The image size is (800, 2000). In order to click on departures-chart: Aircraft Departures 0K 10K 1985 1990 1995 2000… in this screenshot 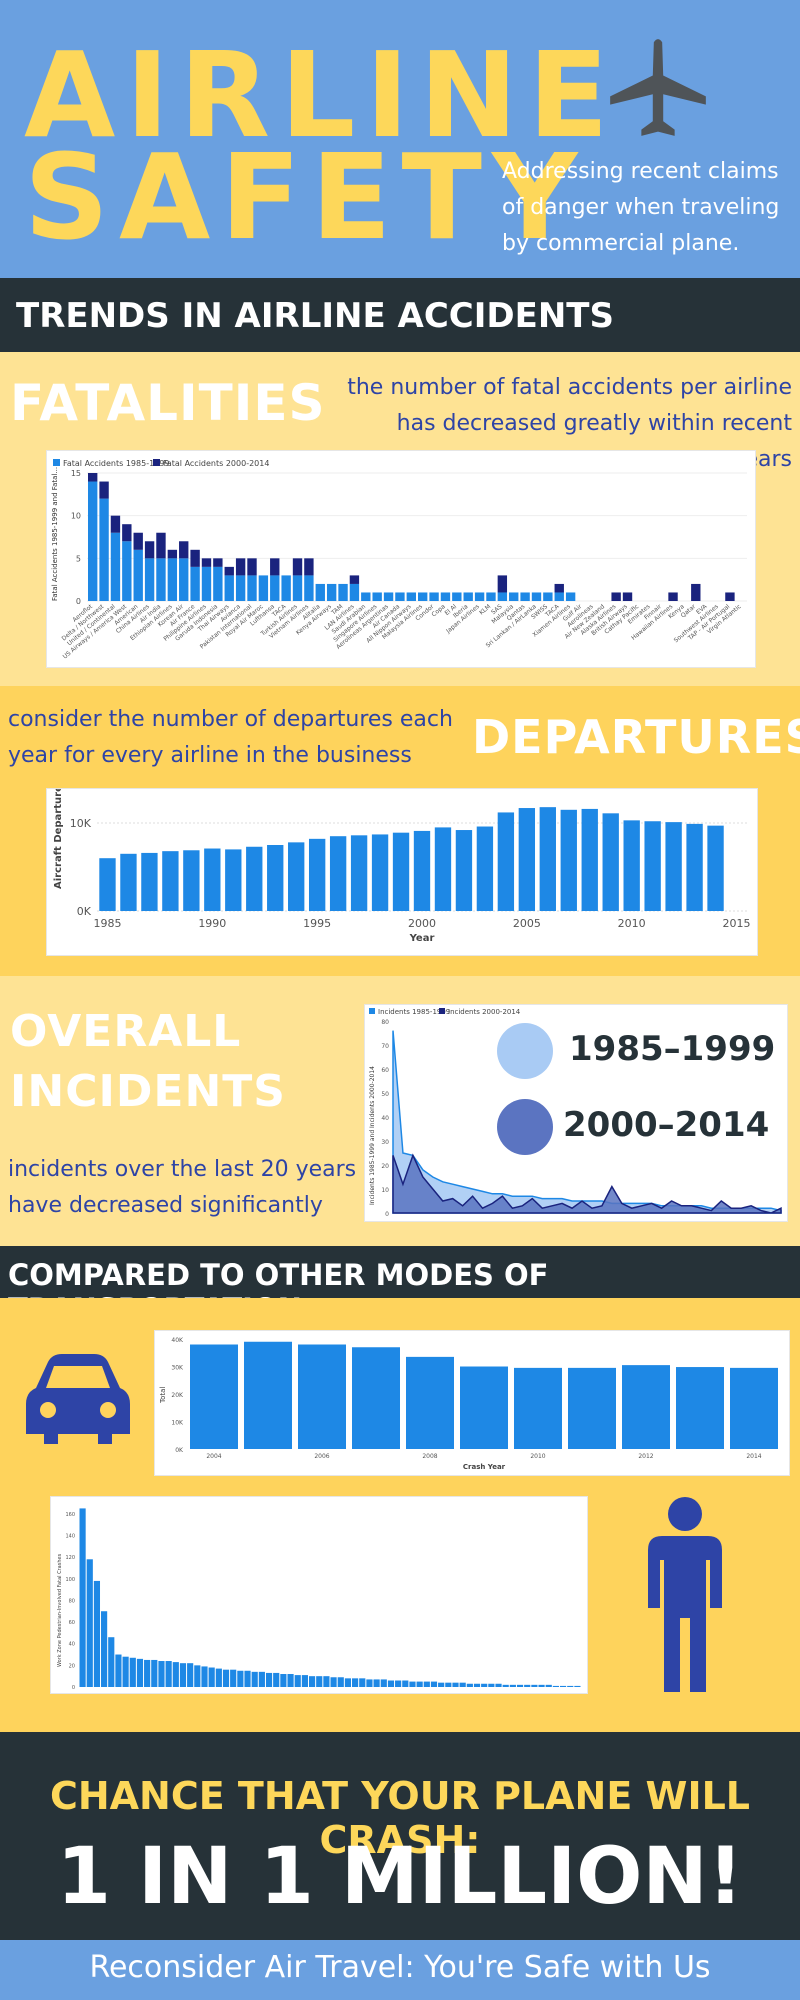, I will do `click(402, 867)`.